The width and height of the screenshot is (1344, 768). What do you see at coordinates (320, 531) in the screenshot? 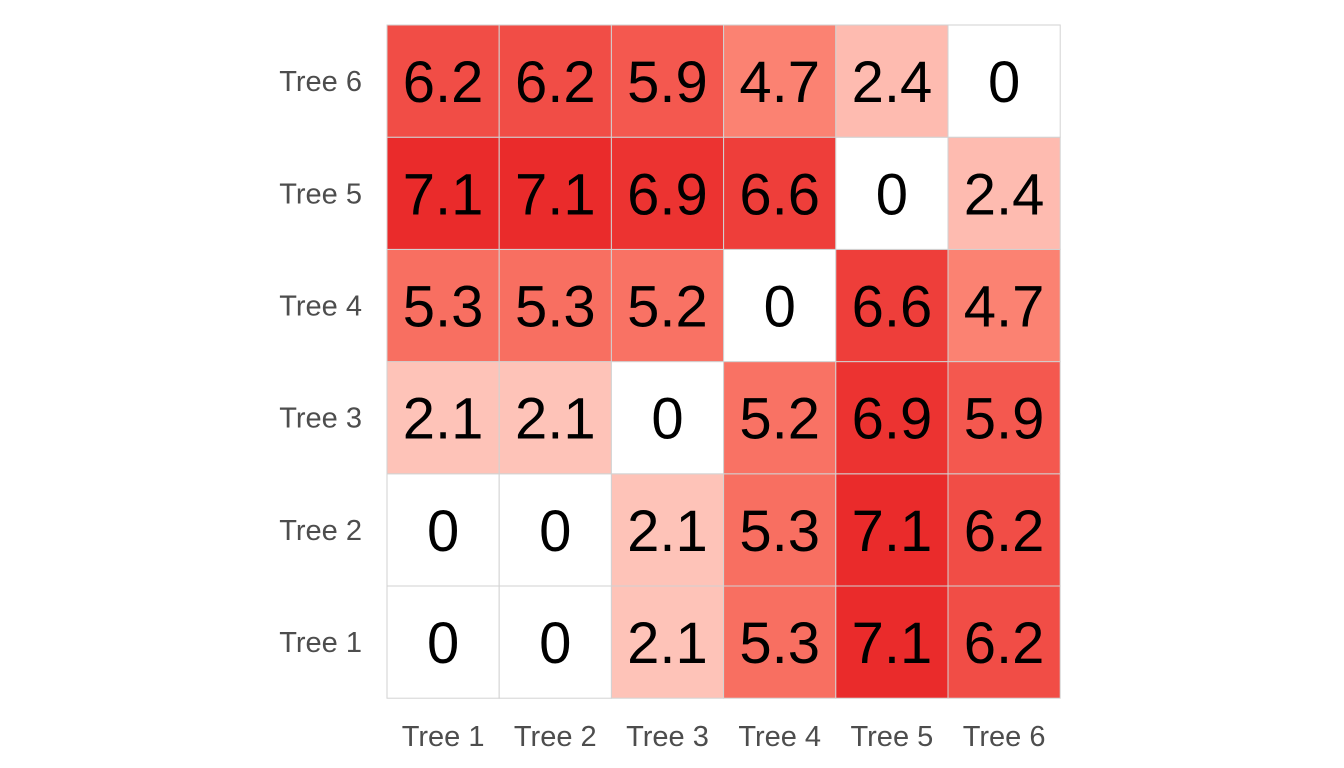
I see `y-tick-label: Tree 2` at bounding box center [320, 531].